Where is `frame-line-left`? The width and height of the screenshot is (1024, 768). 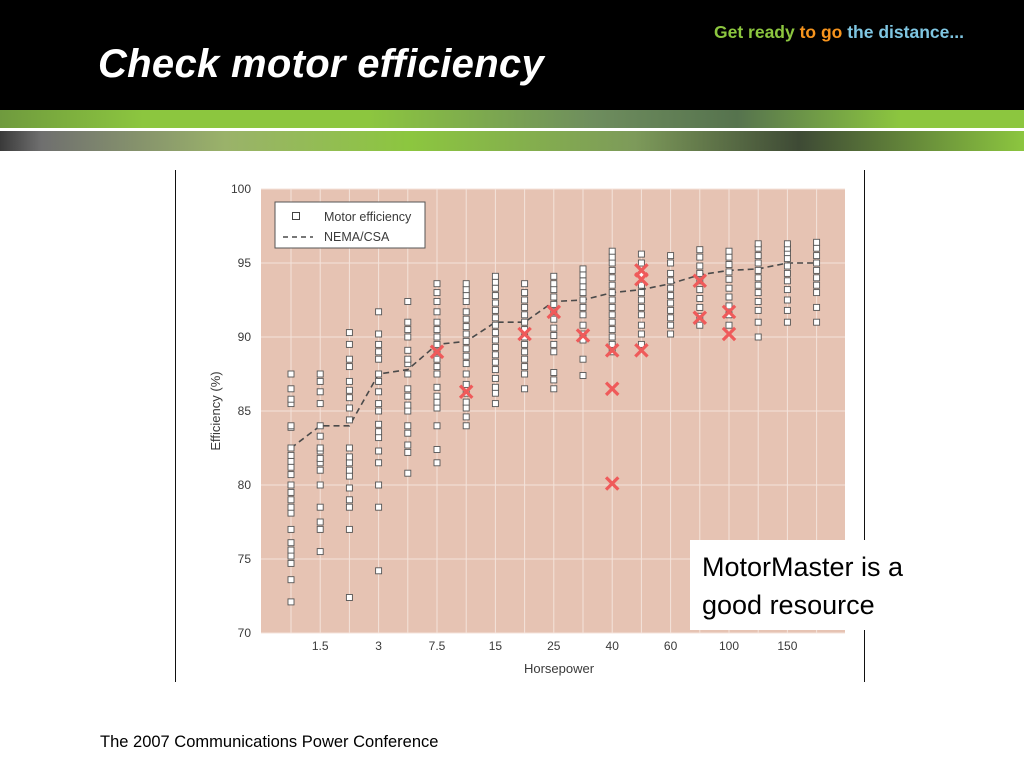 frame-line-left is located at coordinates (175, 426).